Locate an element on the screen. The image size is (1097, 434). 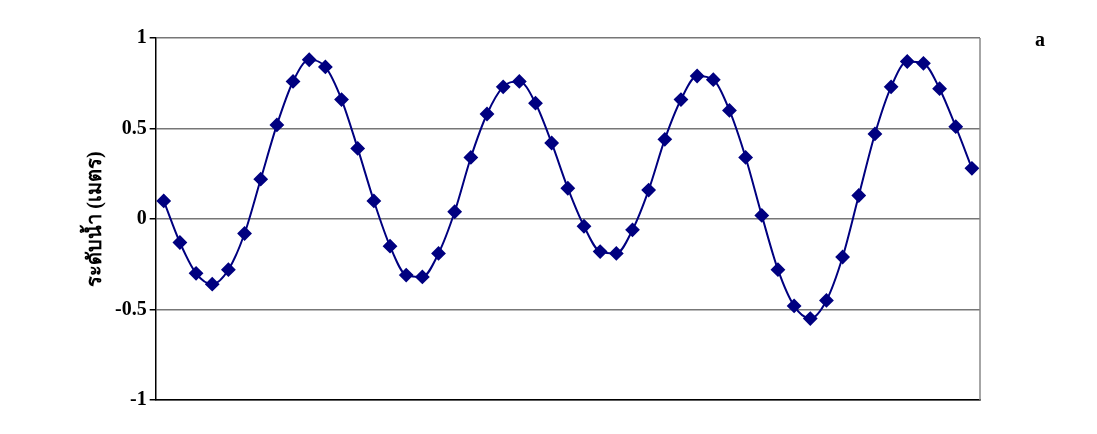
y-tick-label: -0.5 is located at coordinates (130, 307).